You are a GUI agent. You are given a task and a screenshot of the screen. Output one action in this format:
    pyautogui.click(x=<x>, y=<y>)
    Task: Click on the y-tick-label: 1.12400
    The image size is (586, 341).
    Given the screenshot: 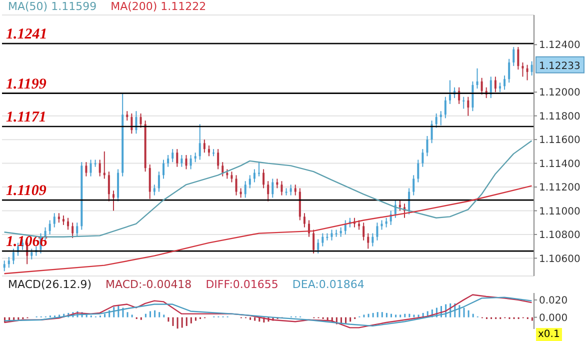 What is the action you would take?
    pyautogui.click(x=559, y=46)
    